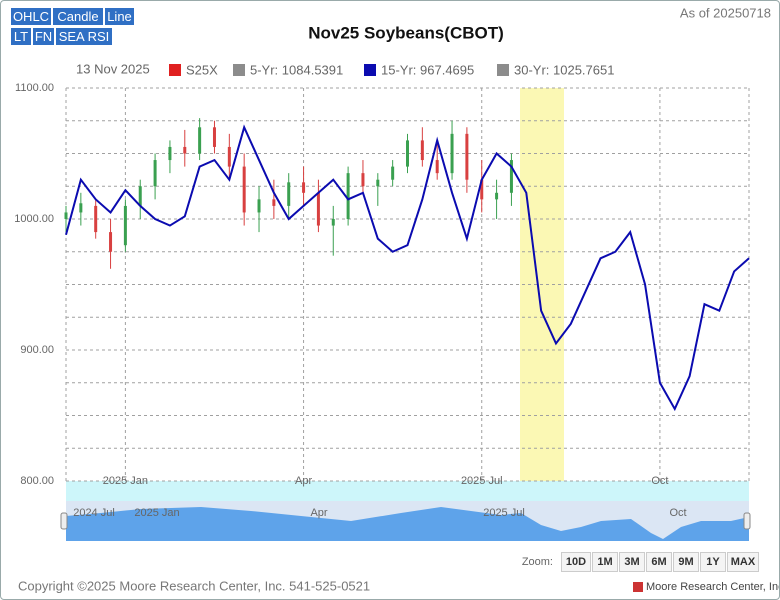 This screenshot has height=600, width=780. Describe the element at coordinates (34, 88) in the screenshot. I see `y-tick-label: 1100.00` at that location.